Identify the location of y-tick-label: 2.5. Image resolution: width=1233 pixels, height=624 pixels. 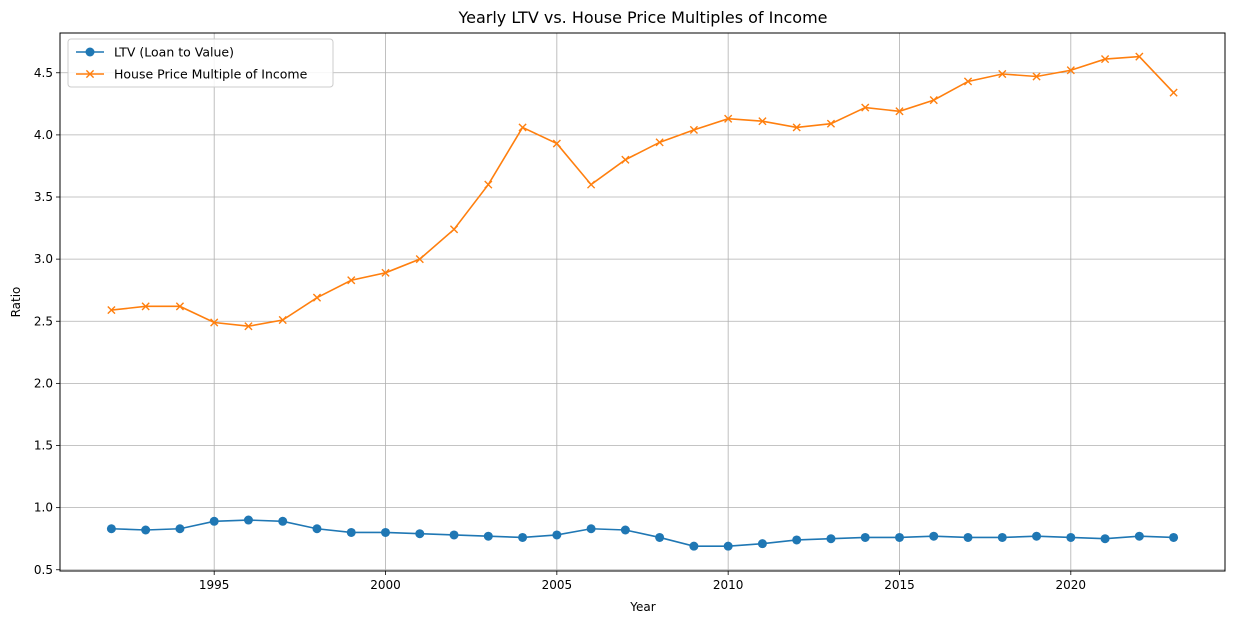
(43, 321).